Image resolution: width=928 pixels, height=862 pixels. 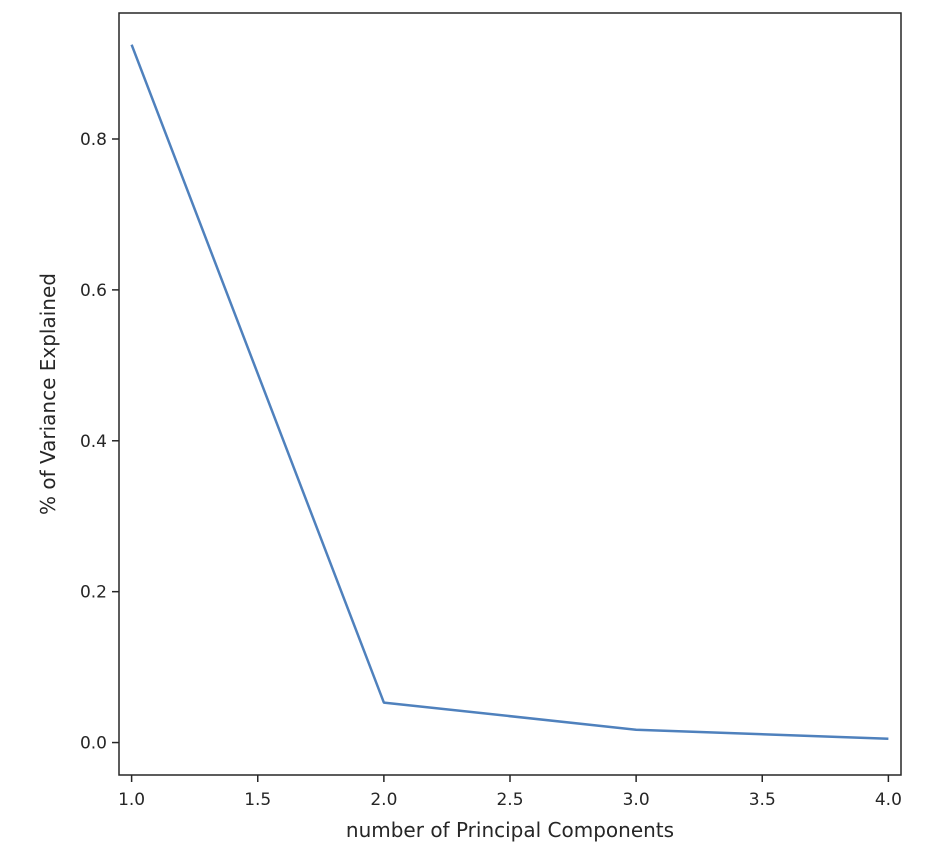 What do you see at coordinates (383, 800) in the screenshot?
I see `x-tick-label: 2.0` at bounding box center [383, 800].